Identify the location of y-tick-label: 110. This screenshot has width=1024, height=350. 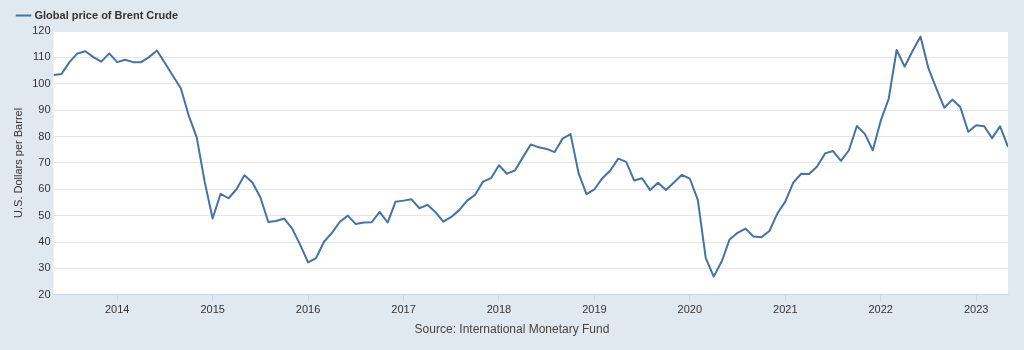
(42, 56).